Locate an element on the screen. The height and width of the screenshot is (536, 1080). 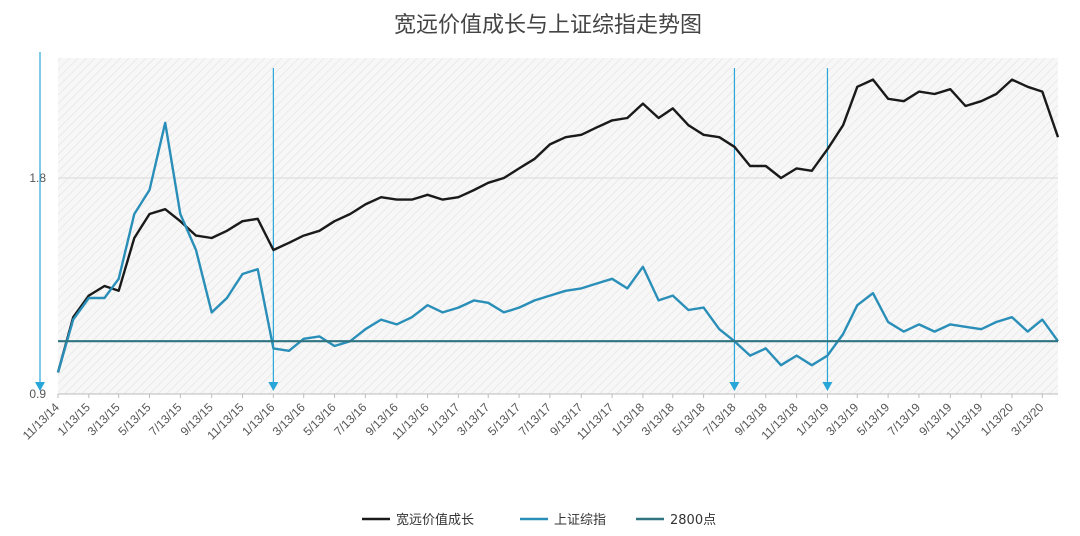
x-tick-label: 3/13/19 is located at coordinates (842, 419).